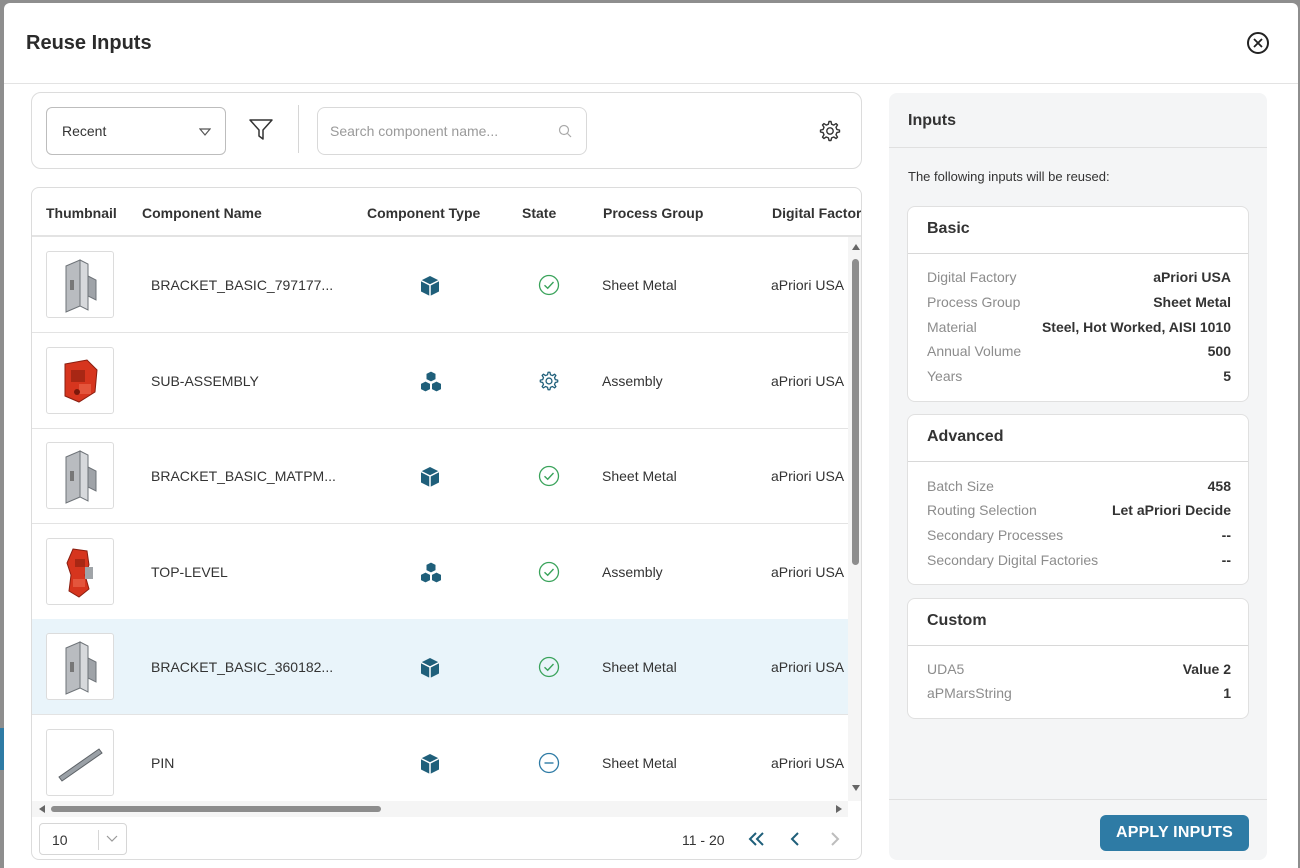 This screenshot has height=868, width=1300. I want to click on table-row: TOP-LEVEL Assembly aPriori USA, so click(440, 572).